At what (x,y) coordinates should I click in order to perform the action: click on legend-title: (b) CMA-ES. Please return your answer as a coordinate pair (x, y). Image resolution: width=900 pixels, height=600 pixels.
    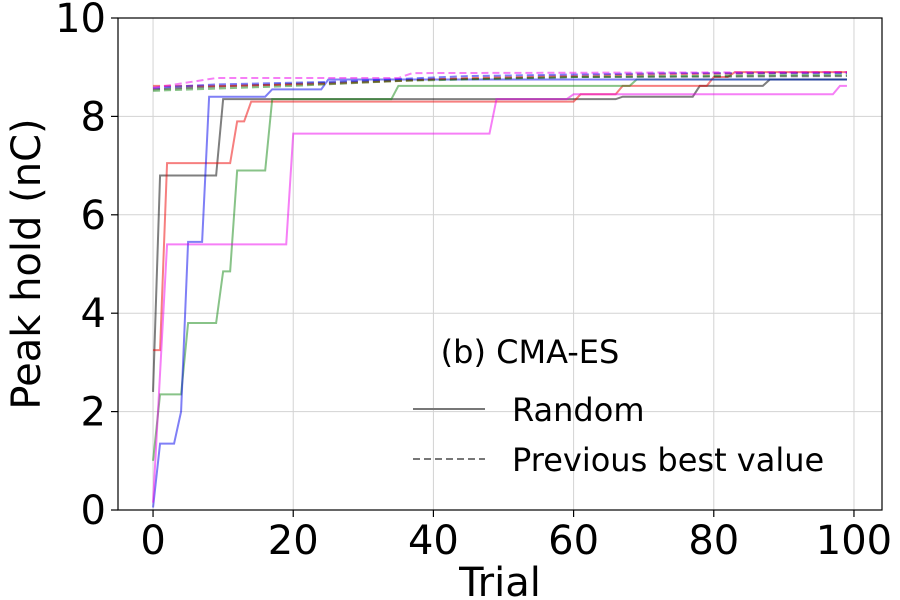
    Looking at the image, I should click on (530, 352).